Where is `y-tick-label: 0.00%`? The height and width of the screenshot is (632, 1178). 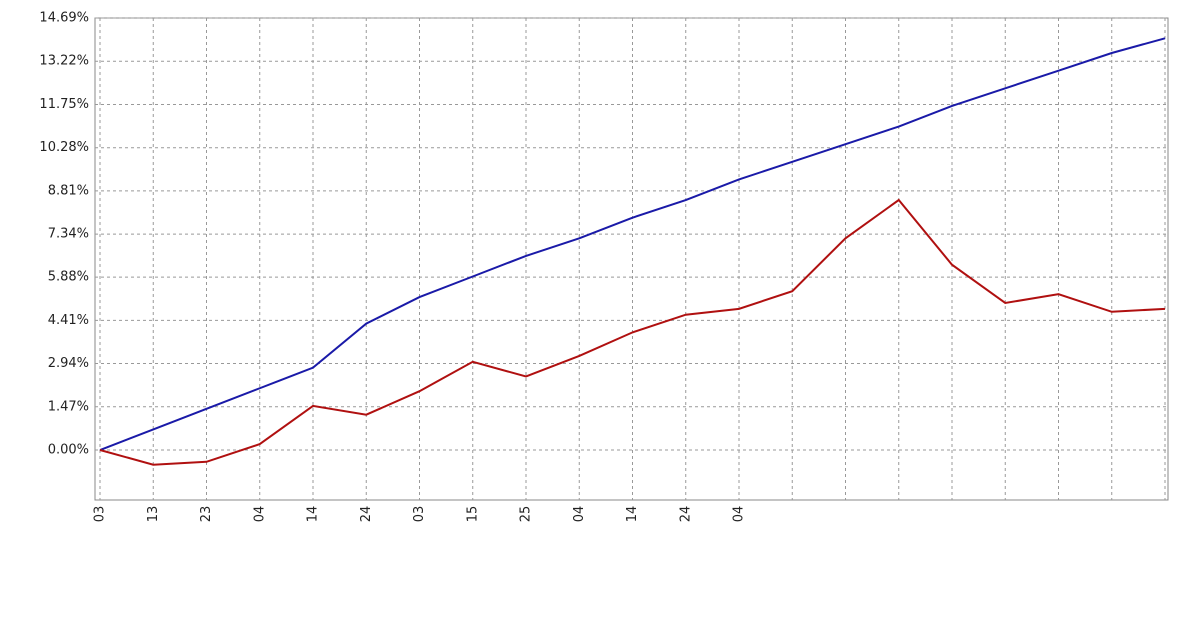 y-tick-label: 0.00% is located at coordinates (68, 450).